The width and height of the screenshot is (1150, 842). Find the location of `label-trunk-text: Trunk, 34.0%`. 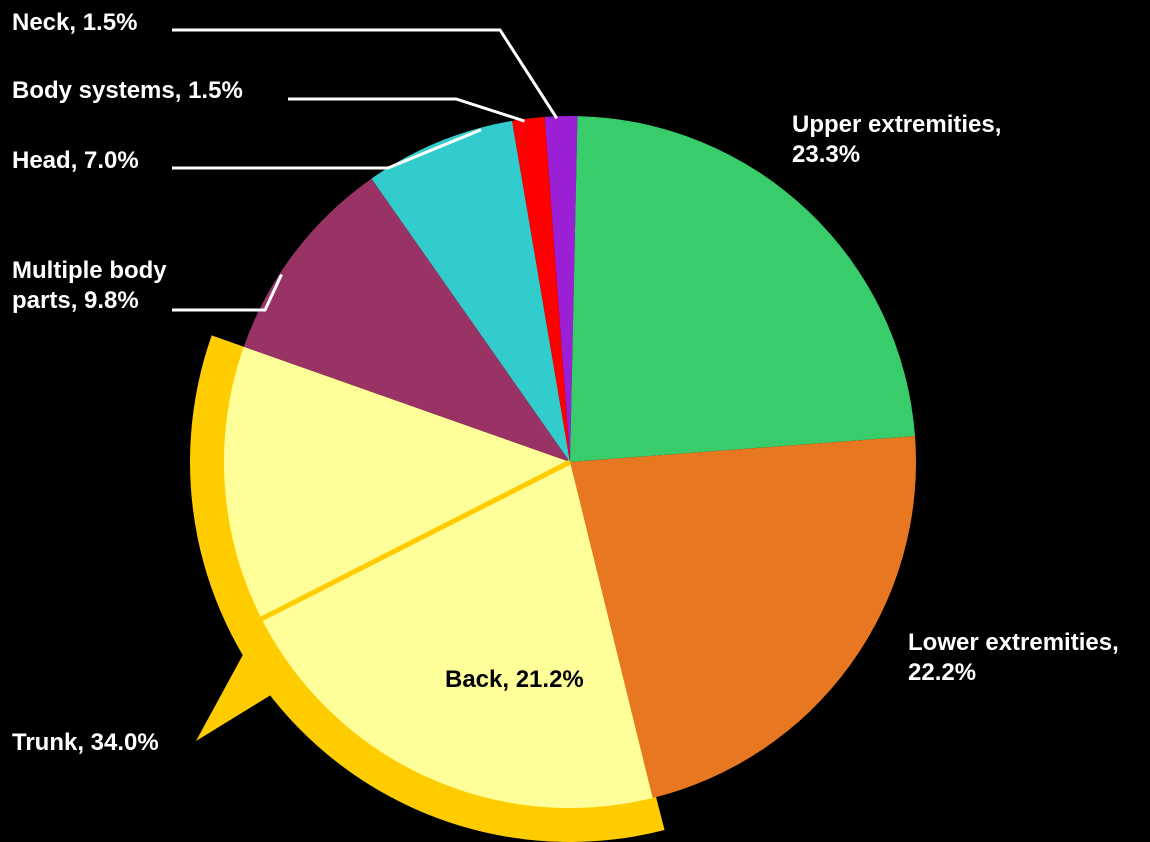

label-trunk-text: Trunk, 34.0% is located at coordinates (85, 742).